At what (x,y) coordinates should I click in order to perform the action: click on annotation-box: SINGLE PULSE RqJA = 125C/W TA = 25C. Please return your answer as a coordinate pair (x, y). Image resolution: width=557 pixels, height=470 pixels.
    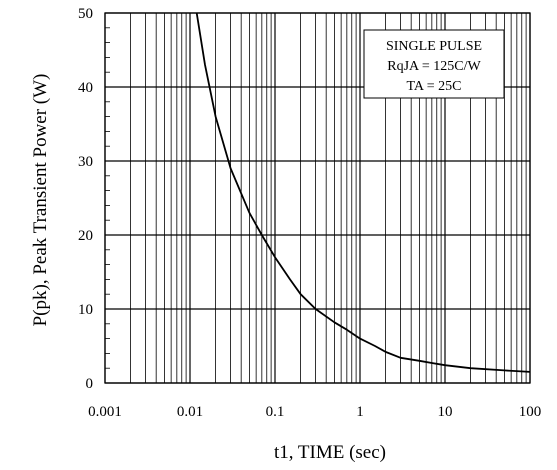
    Looking at the image, I should click on (434, 64).